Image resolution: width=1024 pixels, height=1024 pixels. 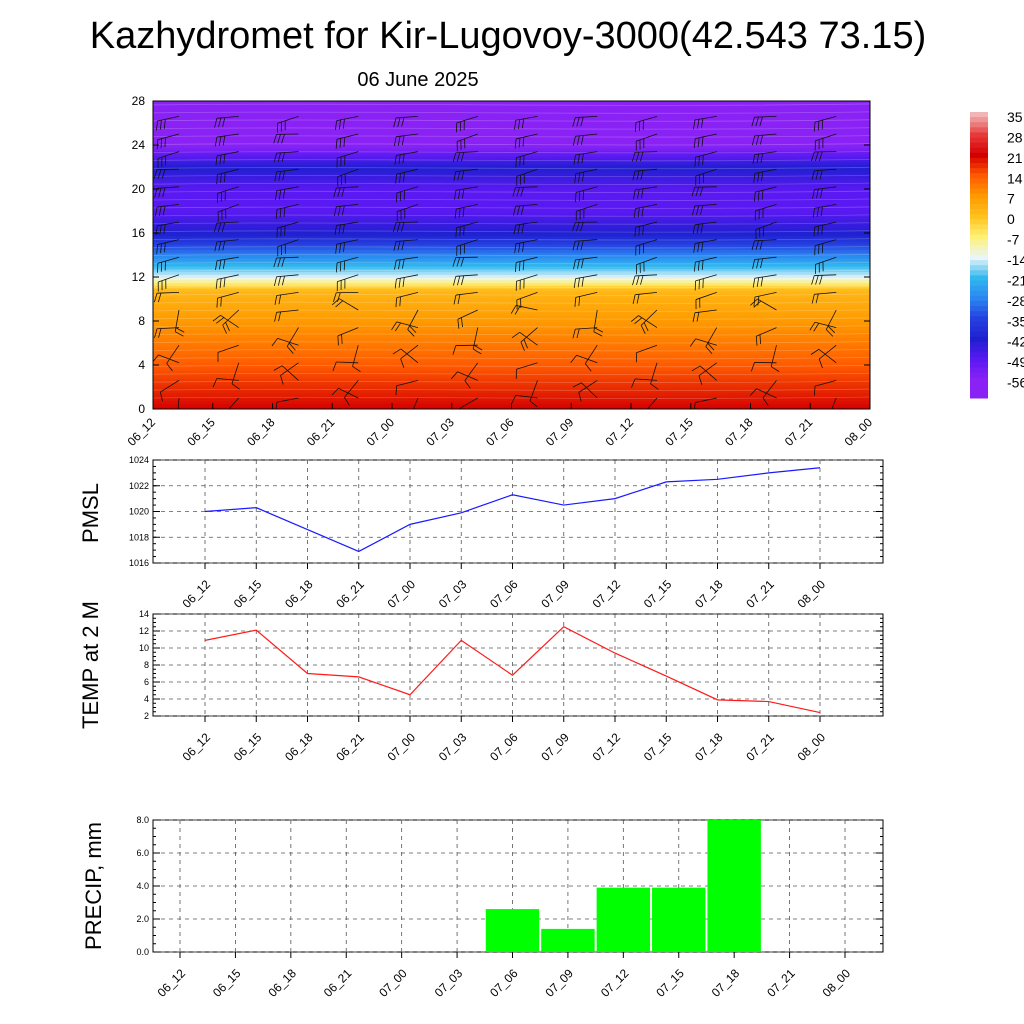 I want to click on x-tick-label: 07_09, so click(x=560, y=983).